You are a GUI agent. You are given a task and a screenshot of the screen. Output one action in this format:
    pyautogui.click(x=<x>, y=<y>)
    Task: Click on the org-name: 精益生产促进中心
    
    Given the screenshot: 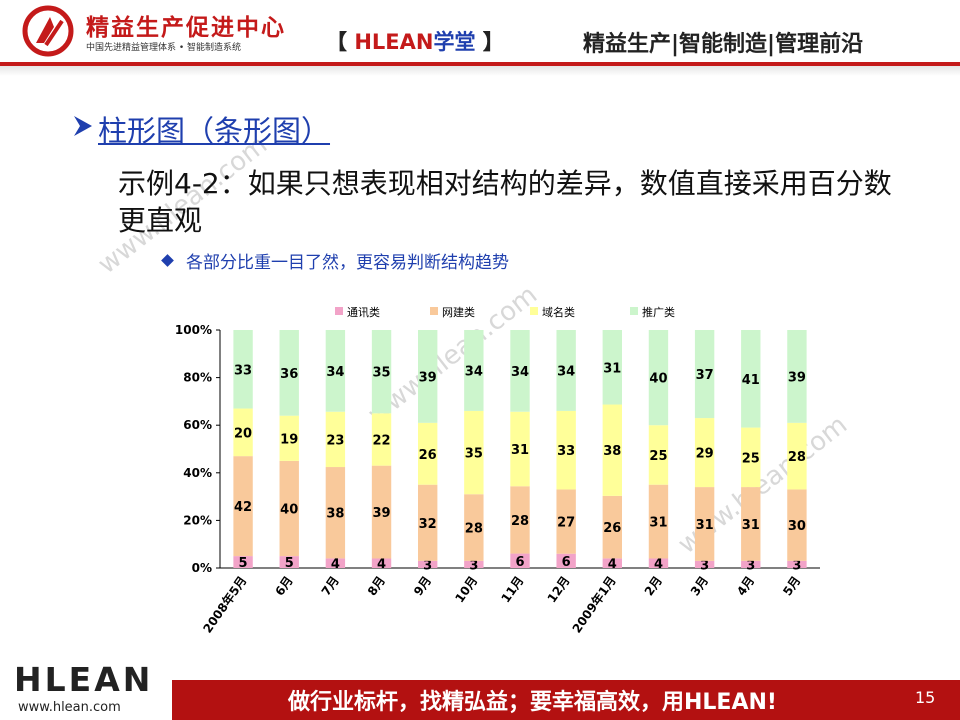 What is the action you would take?
    pyautogui.click(x=186, y=28)
    